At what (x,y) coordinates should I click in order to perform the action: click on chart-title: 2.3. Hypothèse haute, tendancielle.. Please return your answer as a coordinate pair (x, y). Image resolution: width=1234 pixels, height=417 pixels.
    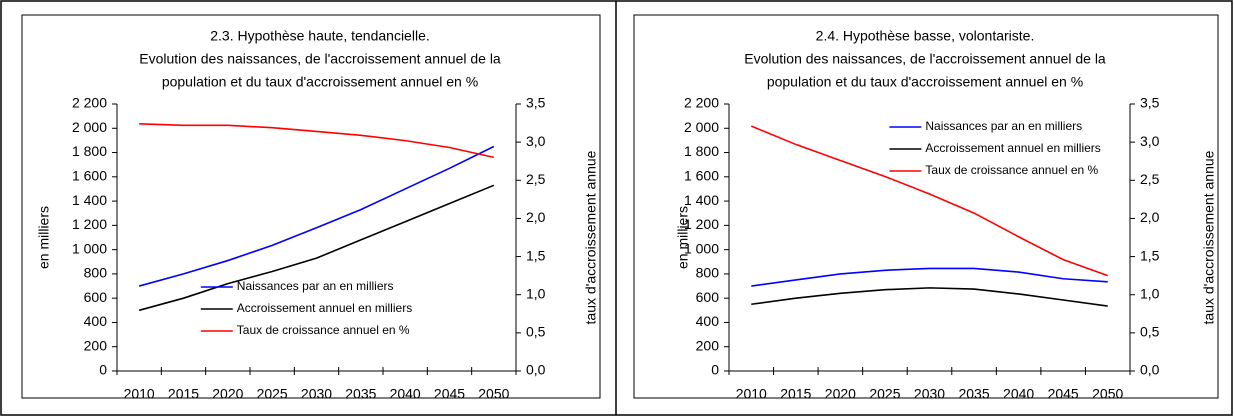
    Looking at the image, I should click on (320, 36).